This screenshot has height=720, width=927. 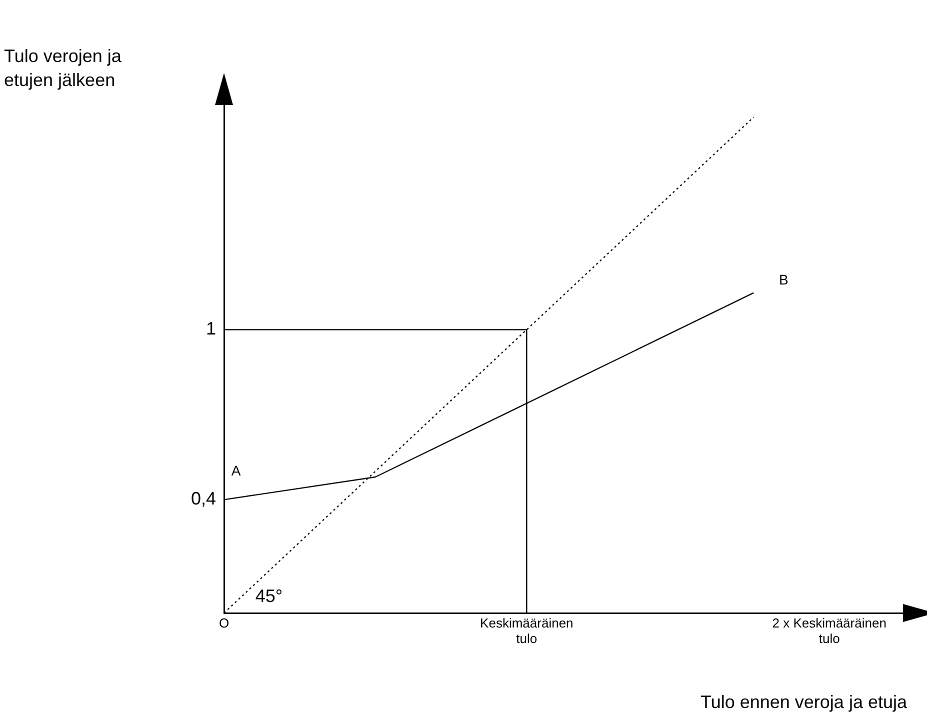 I want to click on y-axis-title: Tulo verojen ja etujen jälkeen, so click(x=63, y=68).